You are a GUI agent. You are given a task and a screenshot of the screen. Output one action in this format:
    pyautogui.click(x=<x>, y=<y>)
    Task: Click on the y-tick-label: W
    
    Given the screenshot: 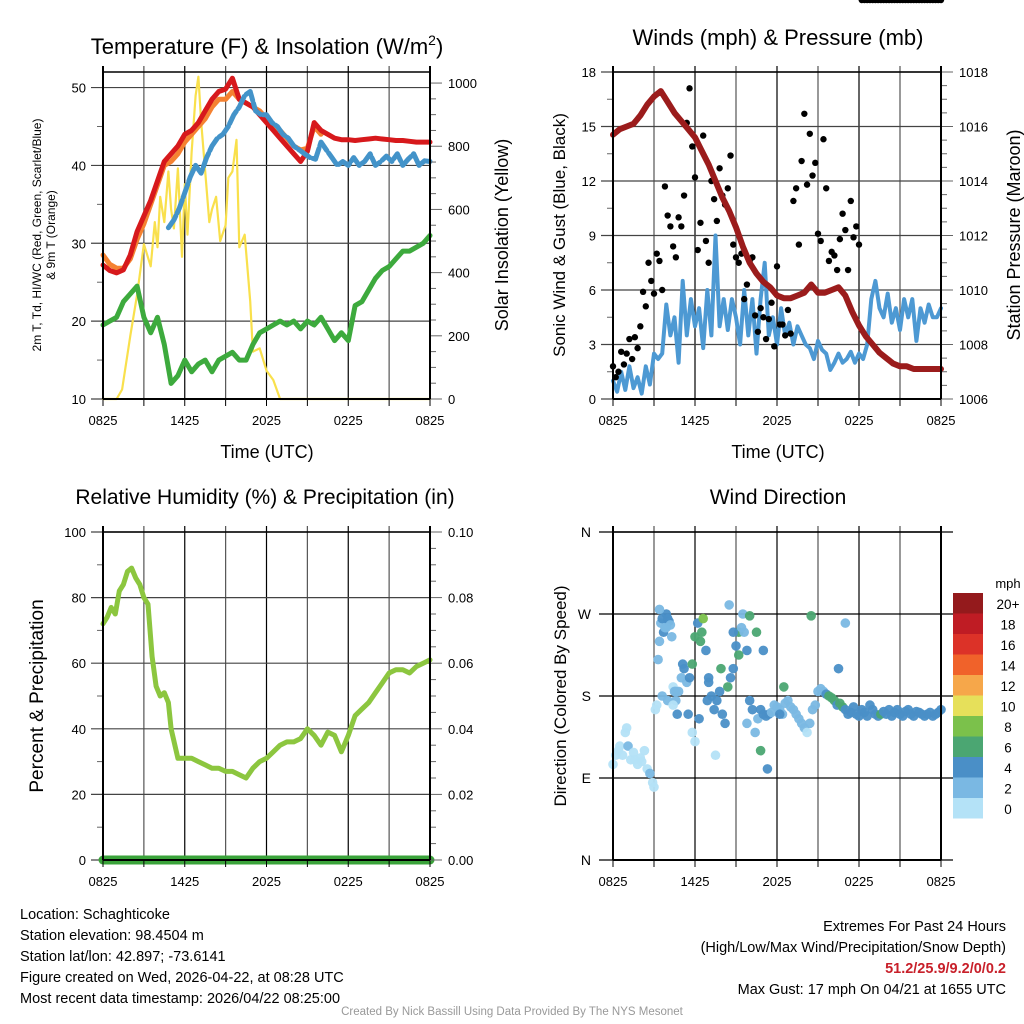 What is the action you would take?
    pyautogui.click(x=585, y=614)
    